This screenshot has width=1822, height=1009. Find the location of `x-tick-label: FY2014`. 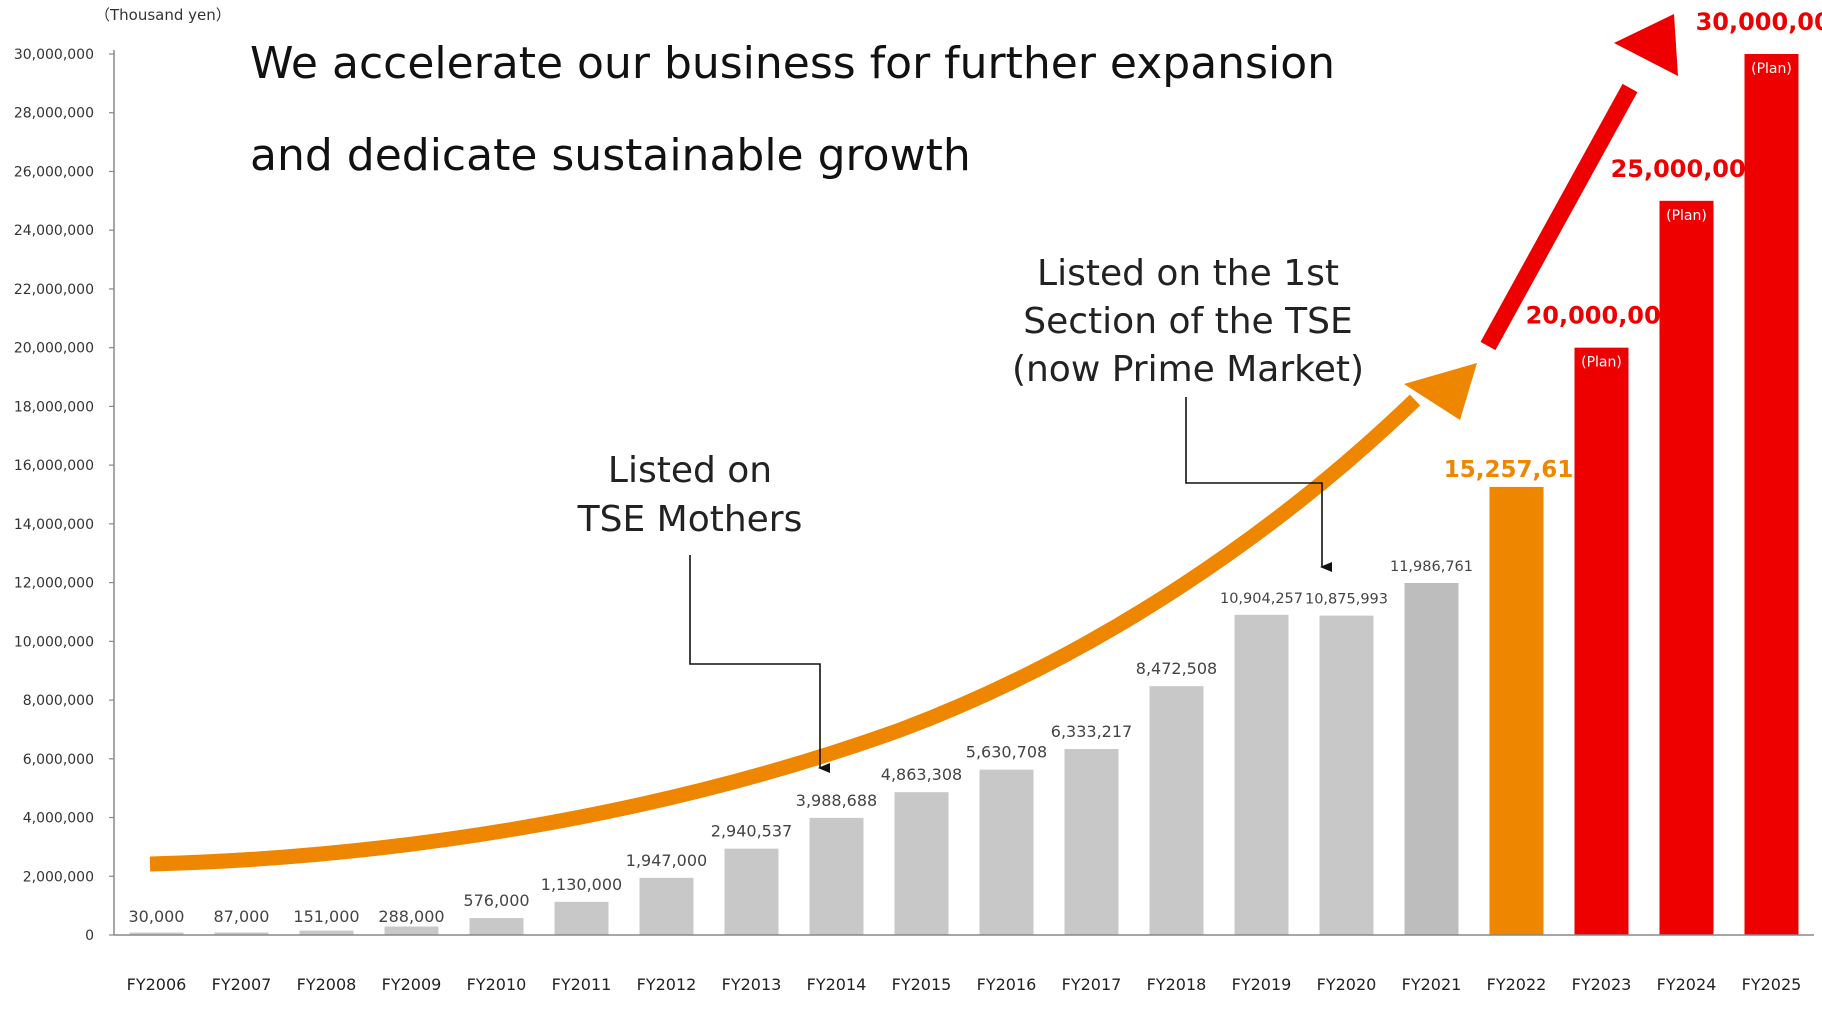

x-tick-label: FY2014 is located at coordinates (837, 984).